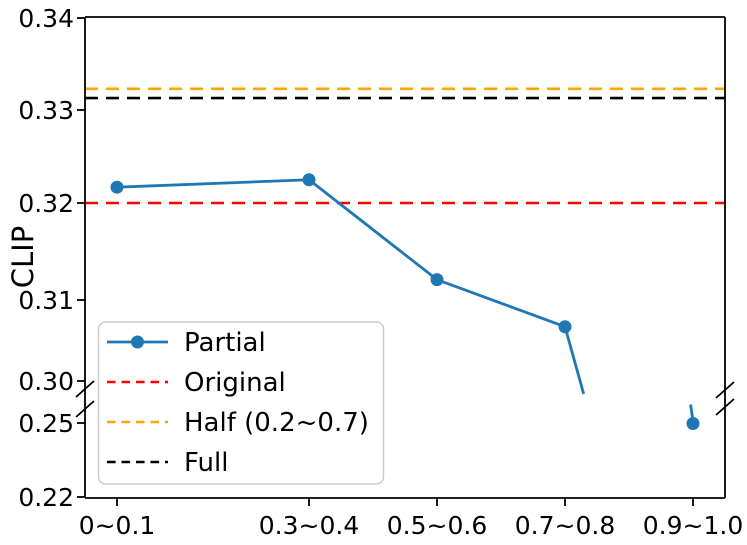 The image size is (747, 545). What do you see at coordinates (46, 203) in the screenshot?
I see `y-tick-label: 0.32` at bounding box center [46, 203].